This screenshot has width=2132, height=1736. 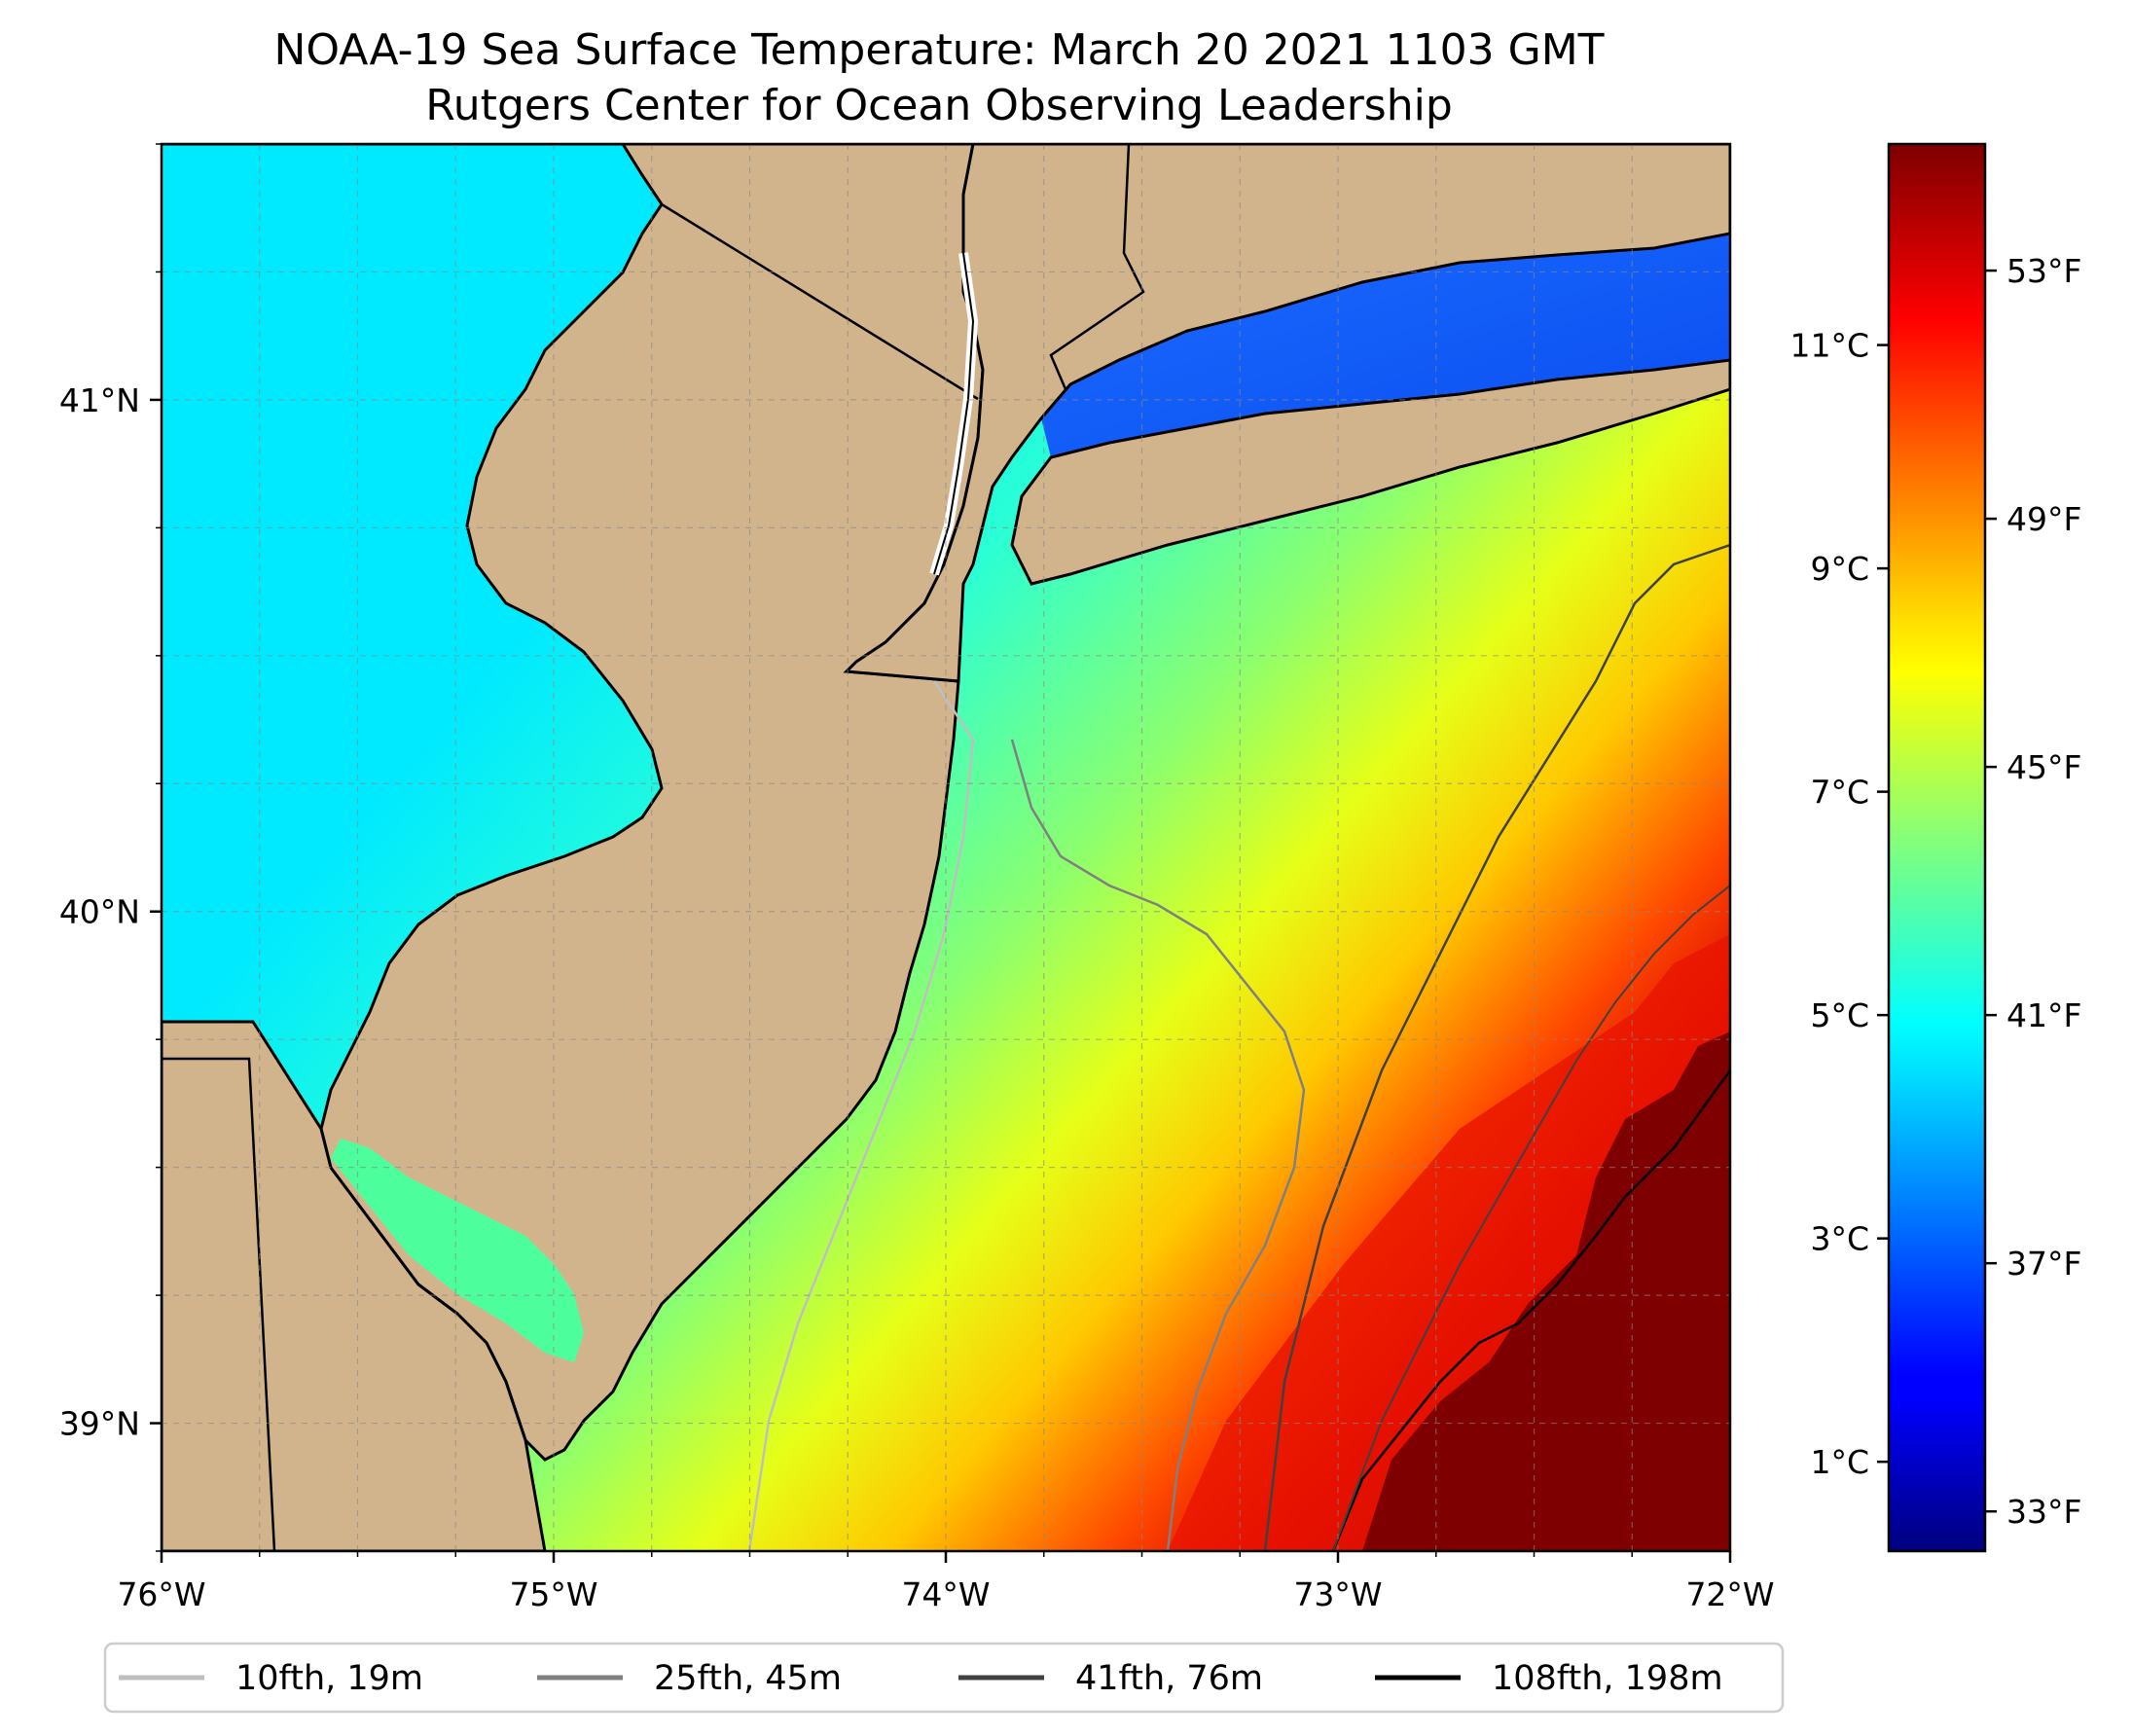 What do you see at coordinates (1730, 1594) in the screenshot?
I see `x-tick-label: 72°W` at bounding box center [1730, 1594].